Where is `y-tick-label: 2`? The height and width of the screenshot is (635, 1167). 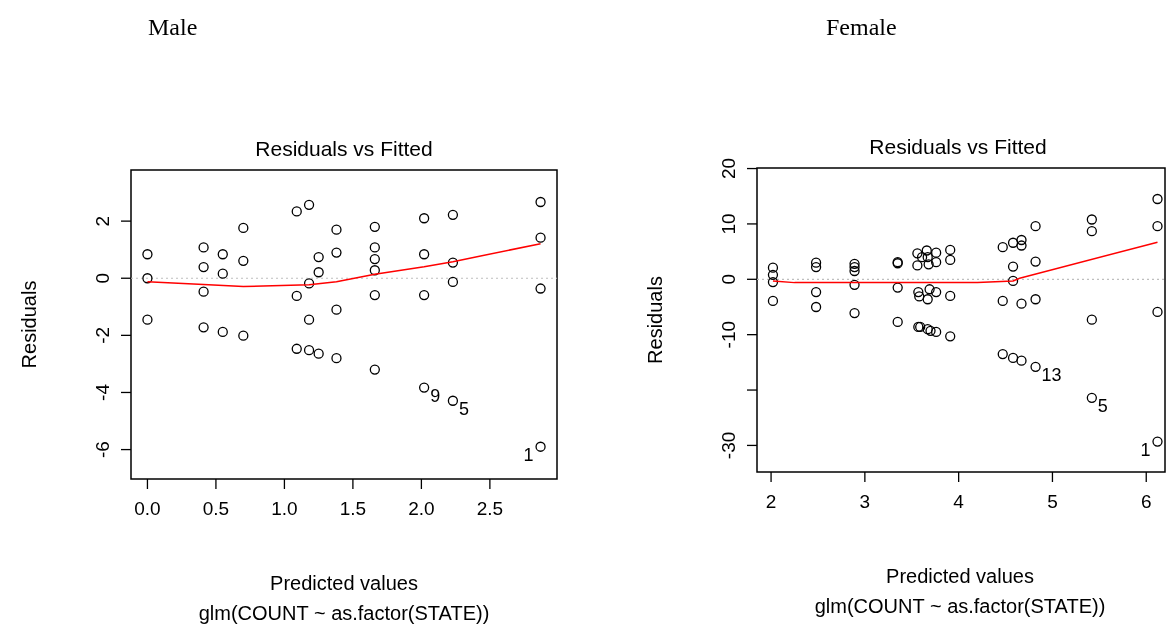 y-tick-label: 2 is located at coordinates (102, 221).